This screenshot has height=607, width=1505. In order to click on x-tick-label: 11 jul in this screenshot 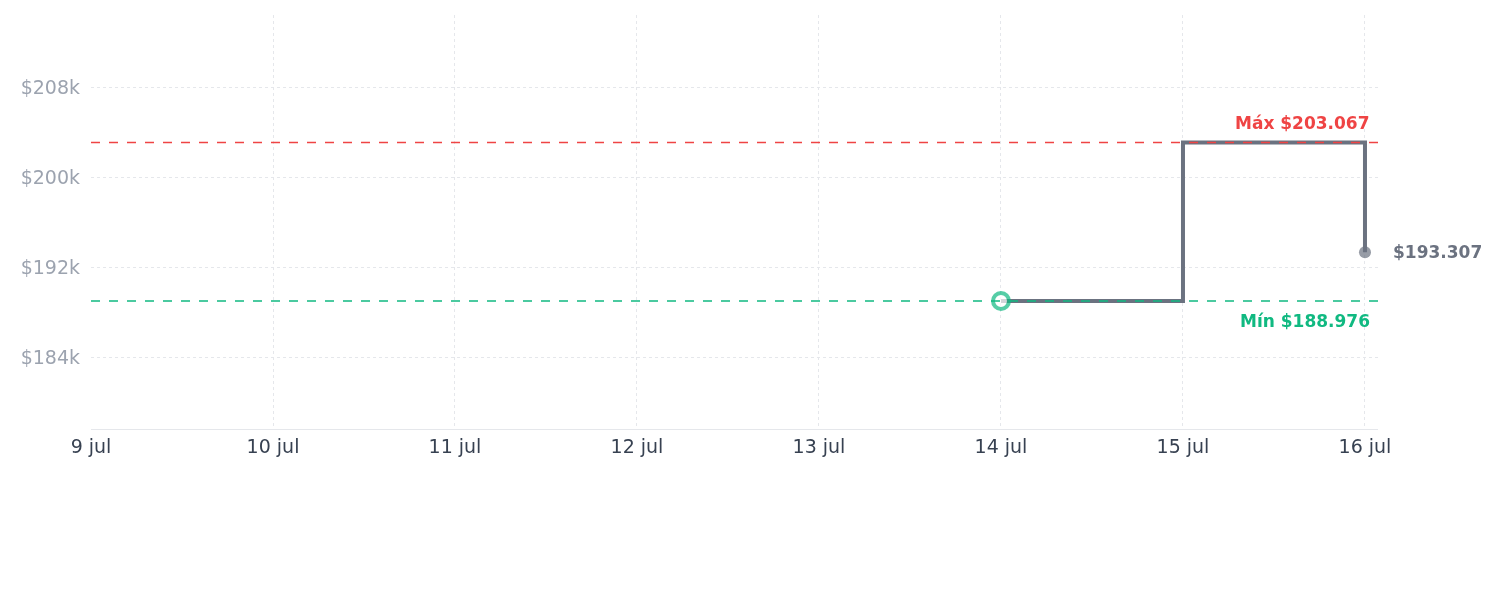, I will do `click(455, 445)`.